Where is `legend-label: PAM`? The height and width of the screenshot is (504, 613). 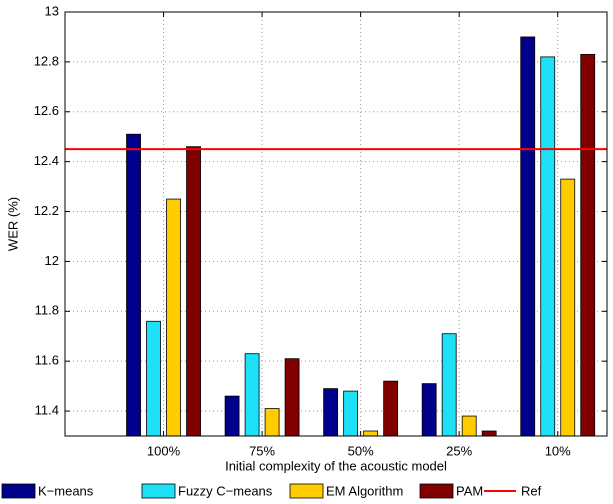
legend-label: PAM is located at coordinates (469, 490).